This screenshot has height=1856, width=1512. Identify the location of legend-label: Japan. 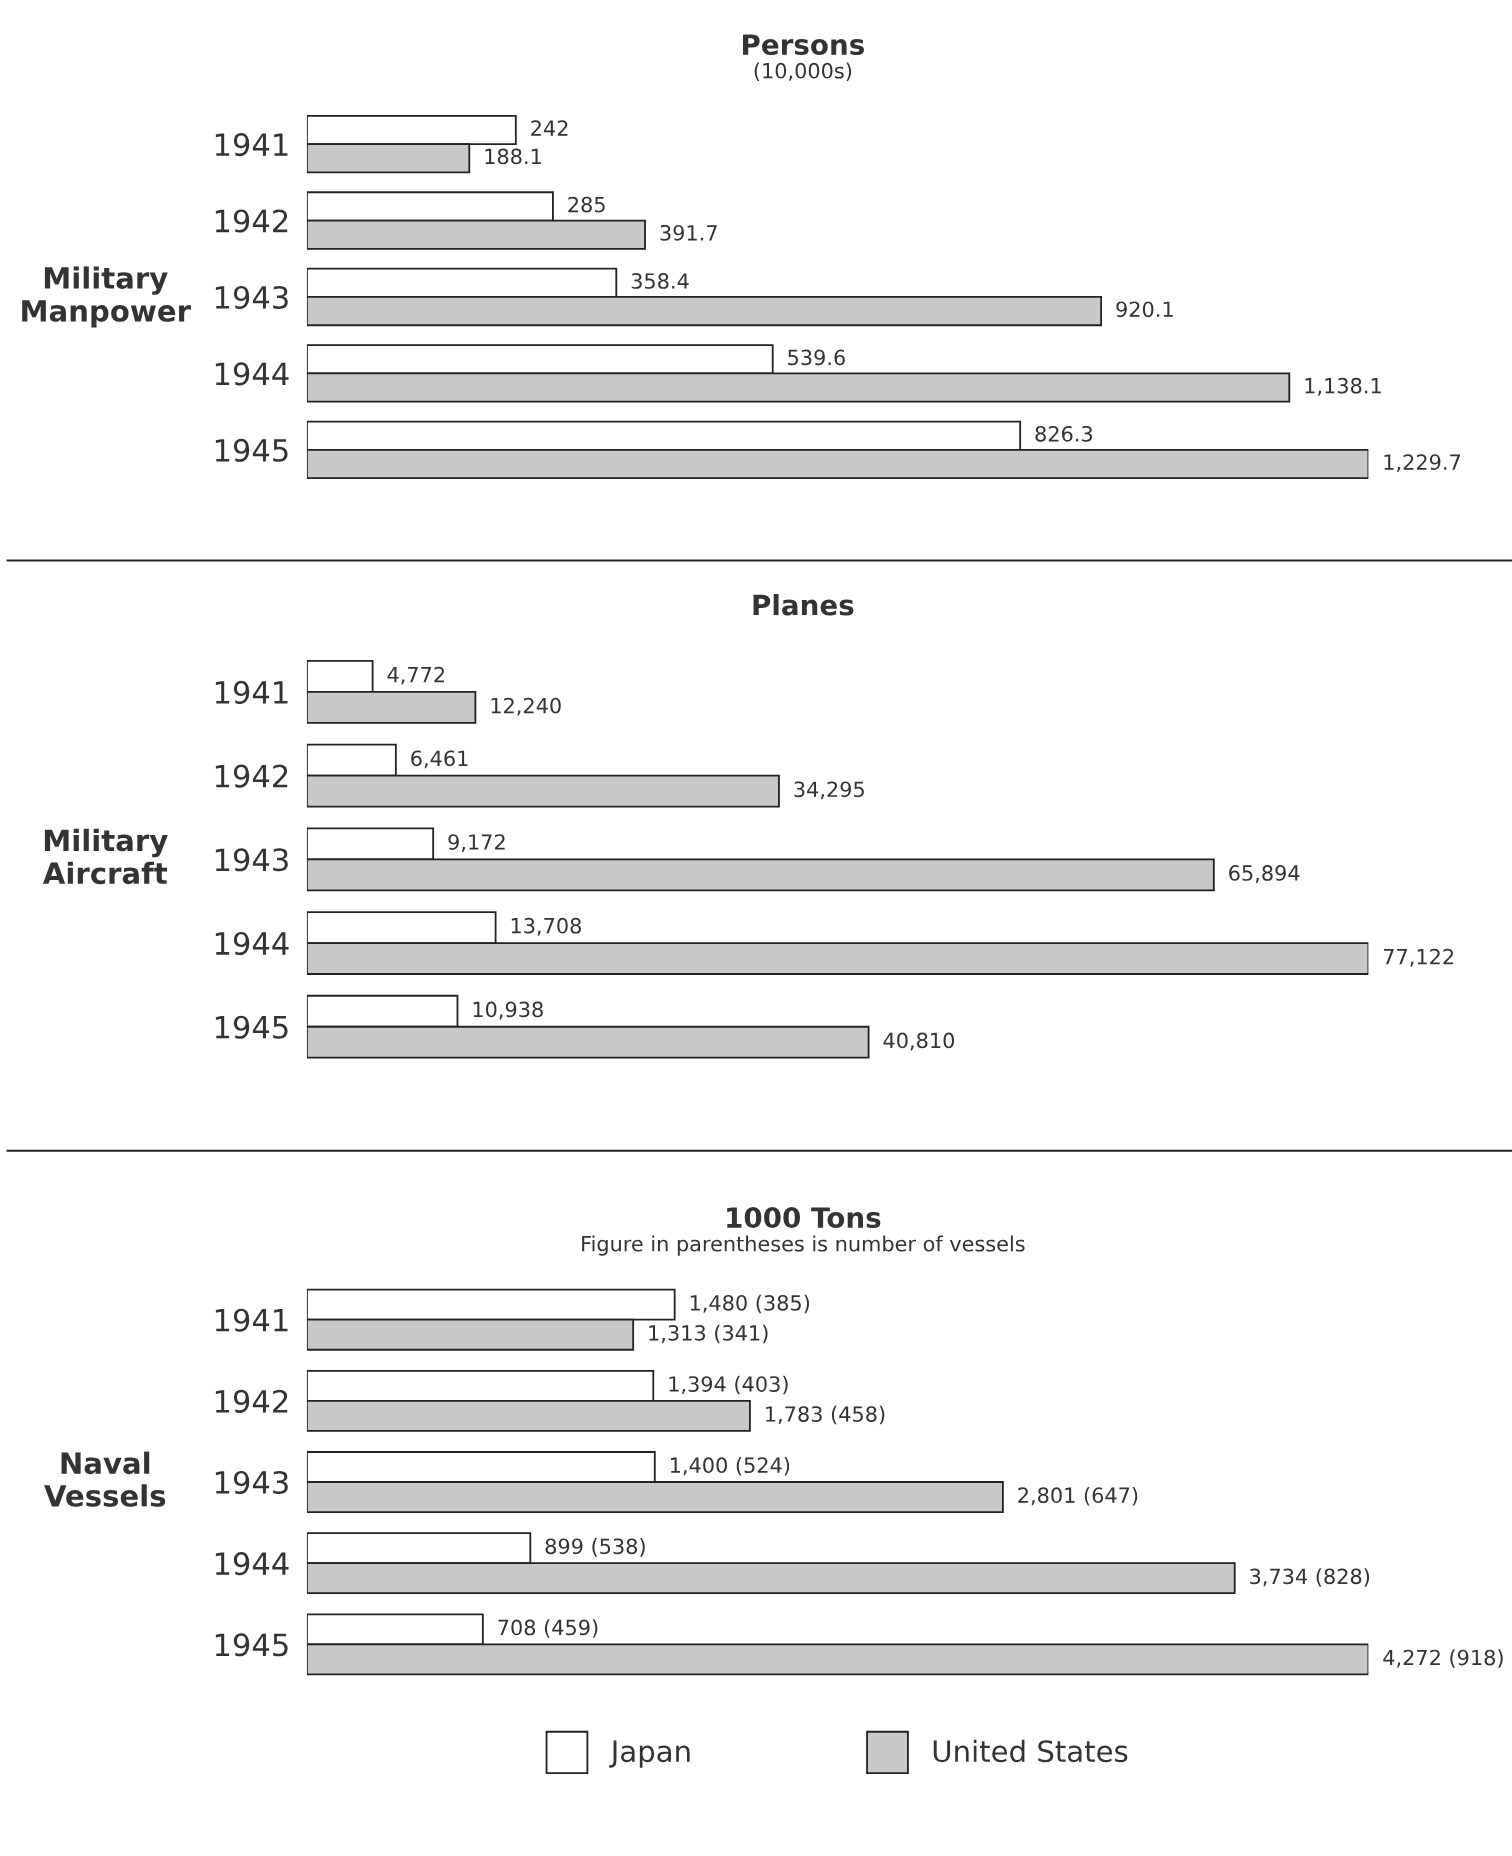
(649, 1754).